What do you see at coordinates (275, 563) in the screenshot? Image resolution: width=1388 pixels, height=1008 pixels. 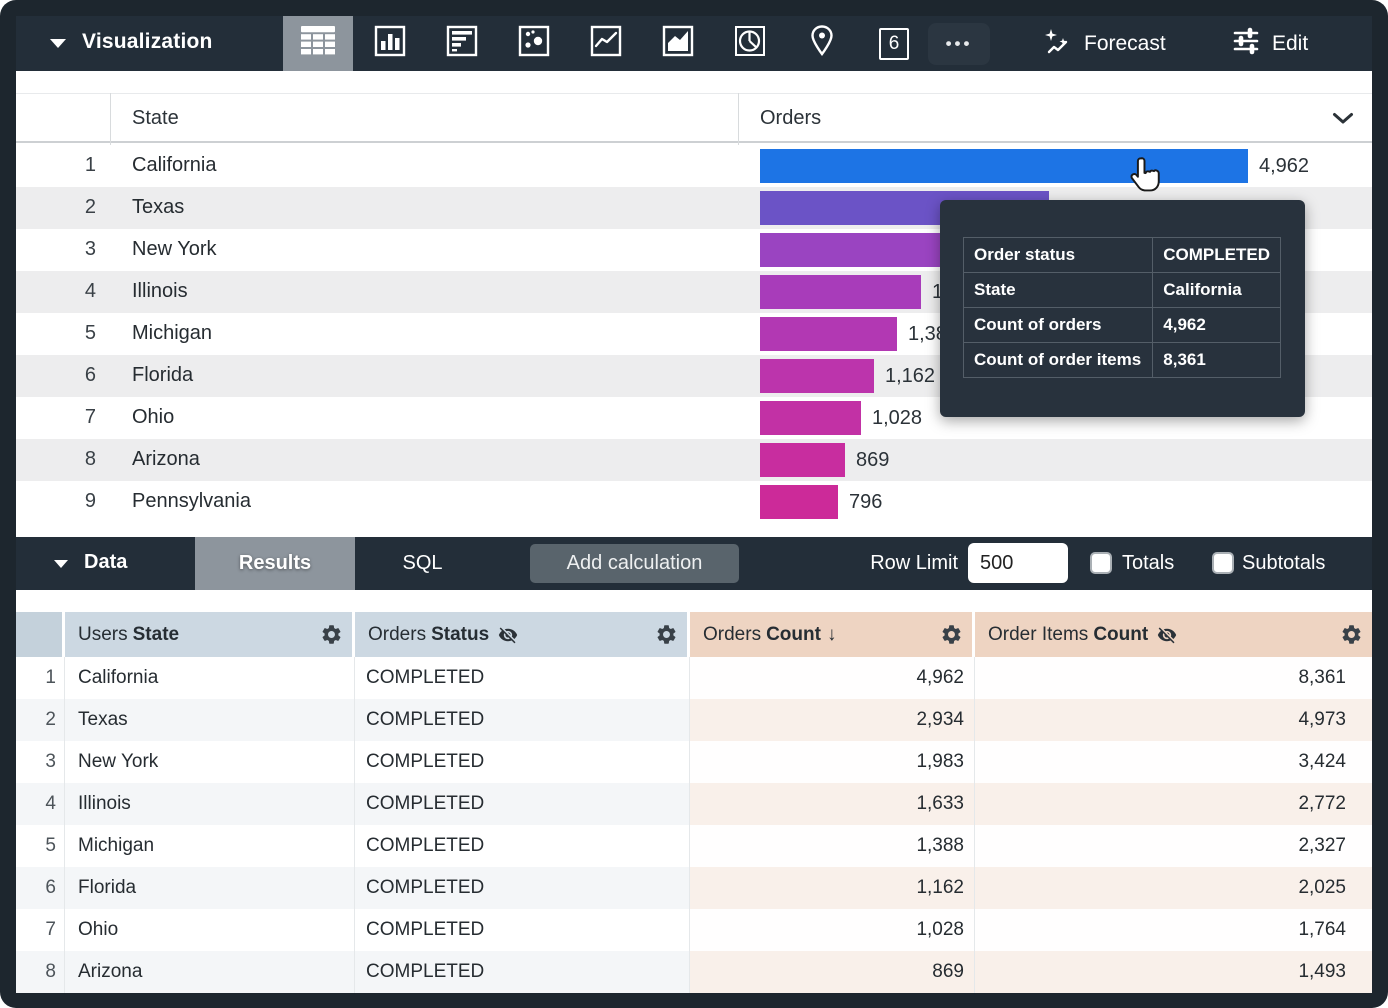 I see `tab-results: Results` at bounding box center [275, 563].